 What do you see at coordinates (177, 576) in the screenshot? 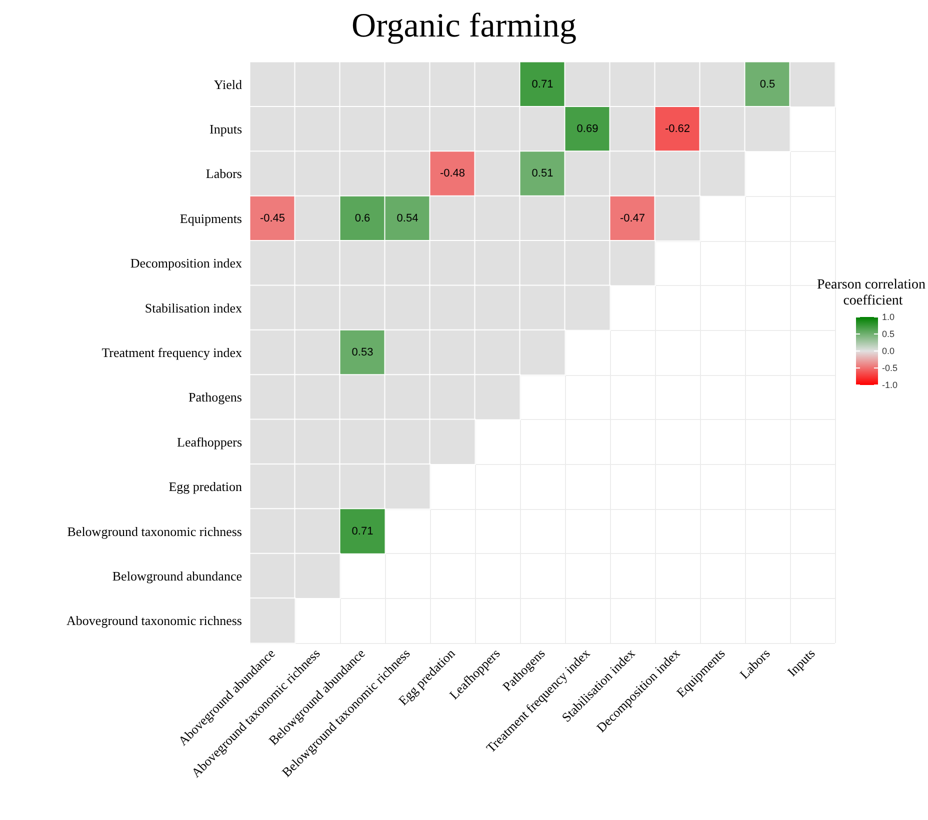
I see `y-tick-label: Belowground abundance` at bounding box center [177, 576].